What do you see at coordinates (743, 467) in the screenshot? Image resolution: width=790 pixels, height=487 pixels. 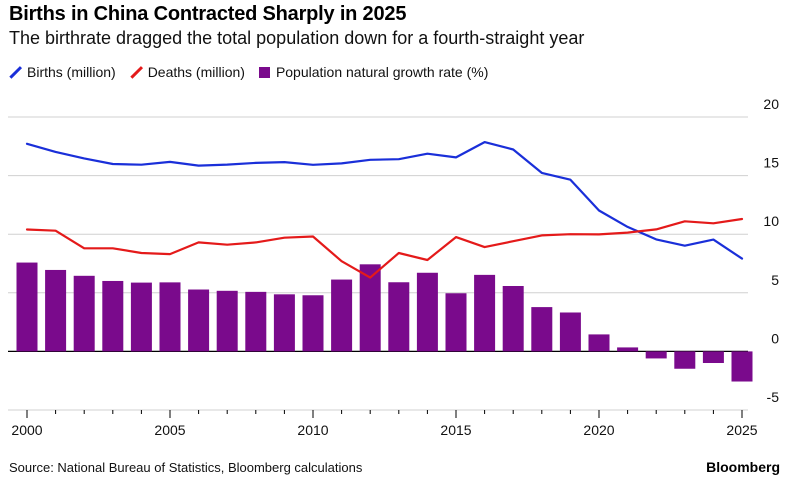 I see `bloomberg-logo: Bloomberg` at bounding box center [743, 467].